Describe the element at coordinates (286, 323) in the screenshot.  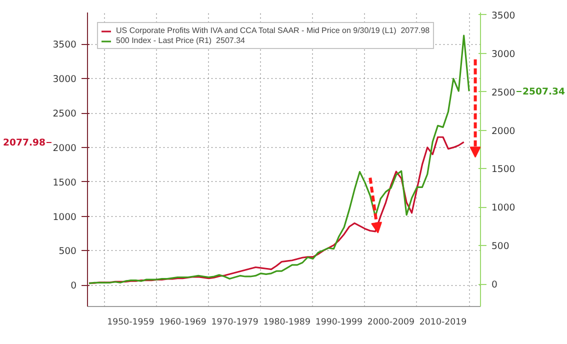
I see `x-tick-label: 1980-1989` at that location.